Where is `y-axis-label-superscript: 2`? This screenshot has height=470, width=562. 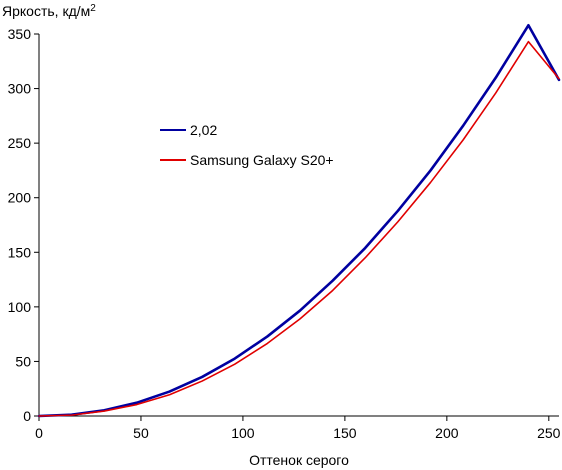 y-axis-label-superscript: 2 is located at coordinates (93, 8).